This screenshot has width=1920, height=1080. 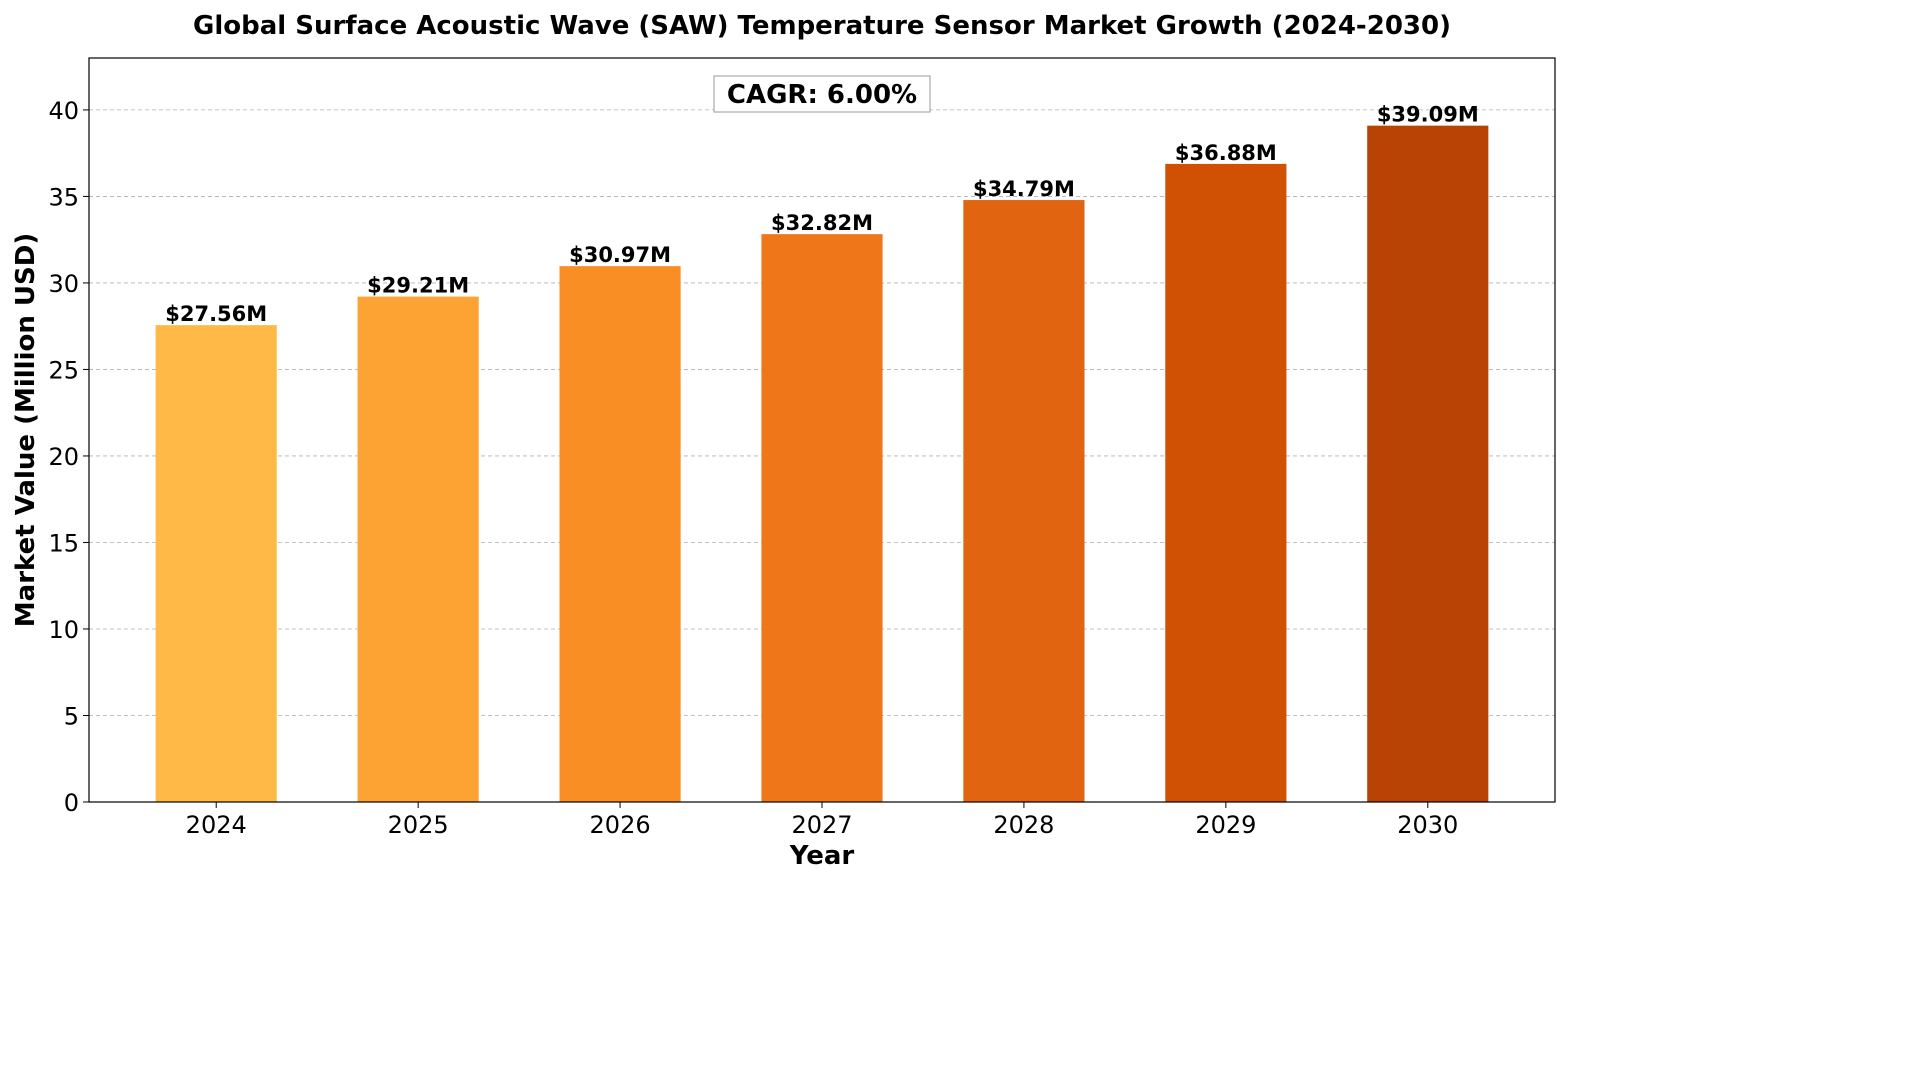 I want to click on y-axis: 0 5 10 15 20 25 30 35 40, so click(x=68, y=457).